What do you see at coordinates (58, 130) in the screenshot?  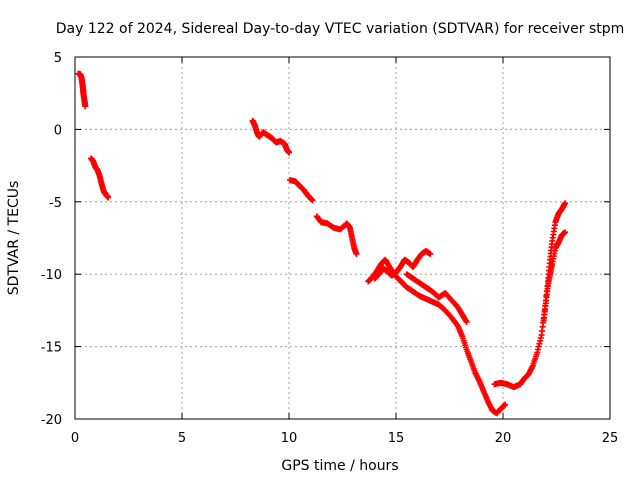 I see `y-tick-label: 0` at bounding box center [58, 130].